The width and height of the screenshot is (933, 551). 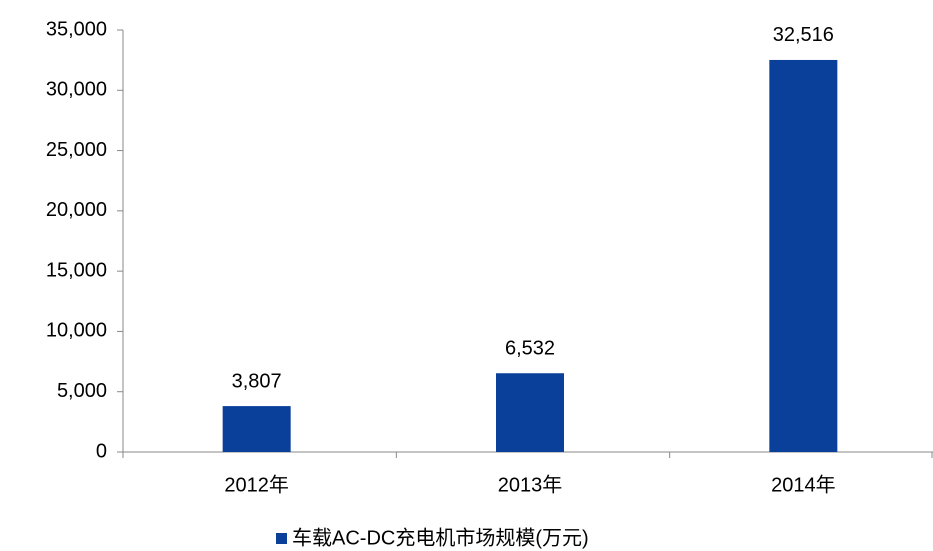 I want to click on data-label: 32,516, so click(x=803, y=35).